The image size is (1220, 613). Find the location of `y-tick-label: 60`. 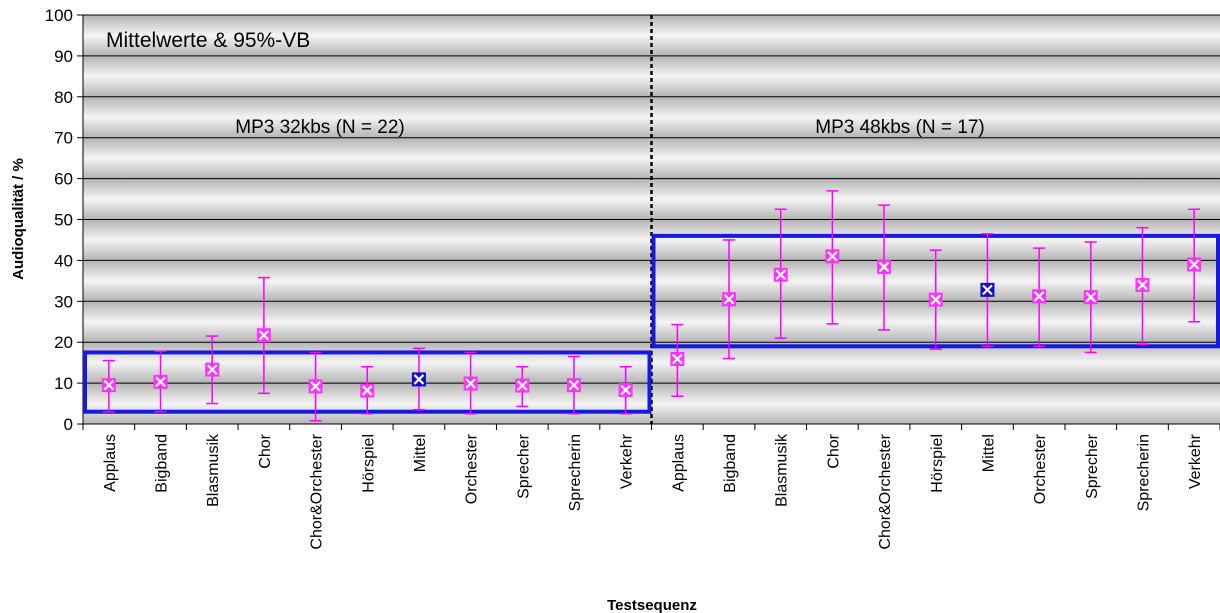

y-tick-label: 60 is located at coordinates (63, 179).